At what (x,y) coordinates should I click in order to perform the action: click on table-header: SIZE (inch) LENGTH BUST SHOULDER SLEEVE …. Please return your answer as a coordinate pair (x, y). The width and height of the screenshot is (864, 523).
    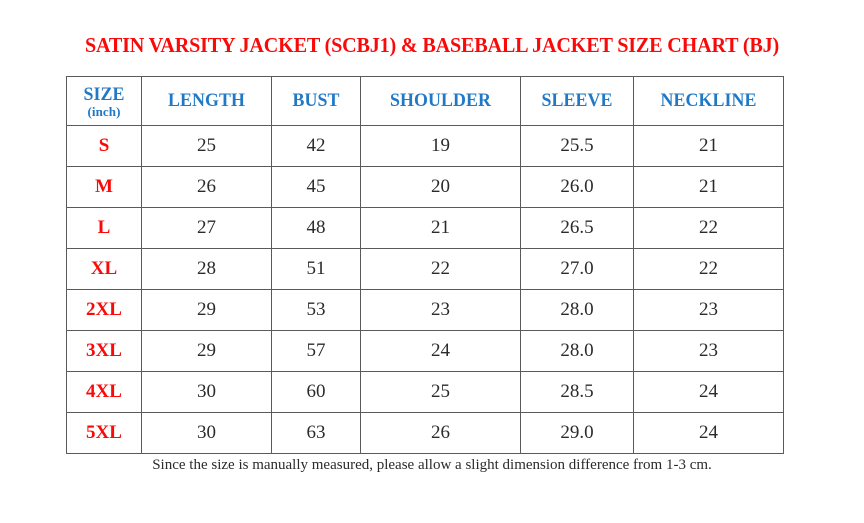
    Looking at the image, I should click on (425, 101).